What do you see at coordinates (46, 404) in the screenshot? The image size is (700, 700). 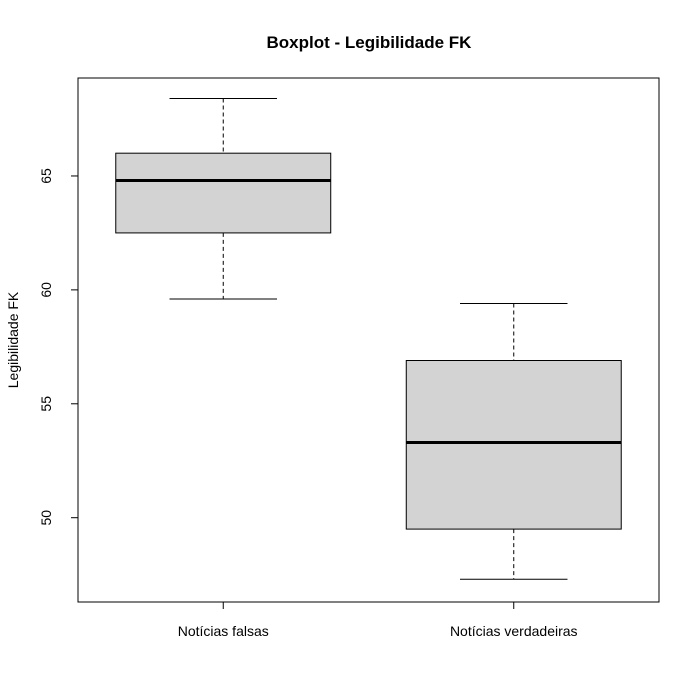 I see `y-tick-label: 55` at bounding box center [46, 404].